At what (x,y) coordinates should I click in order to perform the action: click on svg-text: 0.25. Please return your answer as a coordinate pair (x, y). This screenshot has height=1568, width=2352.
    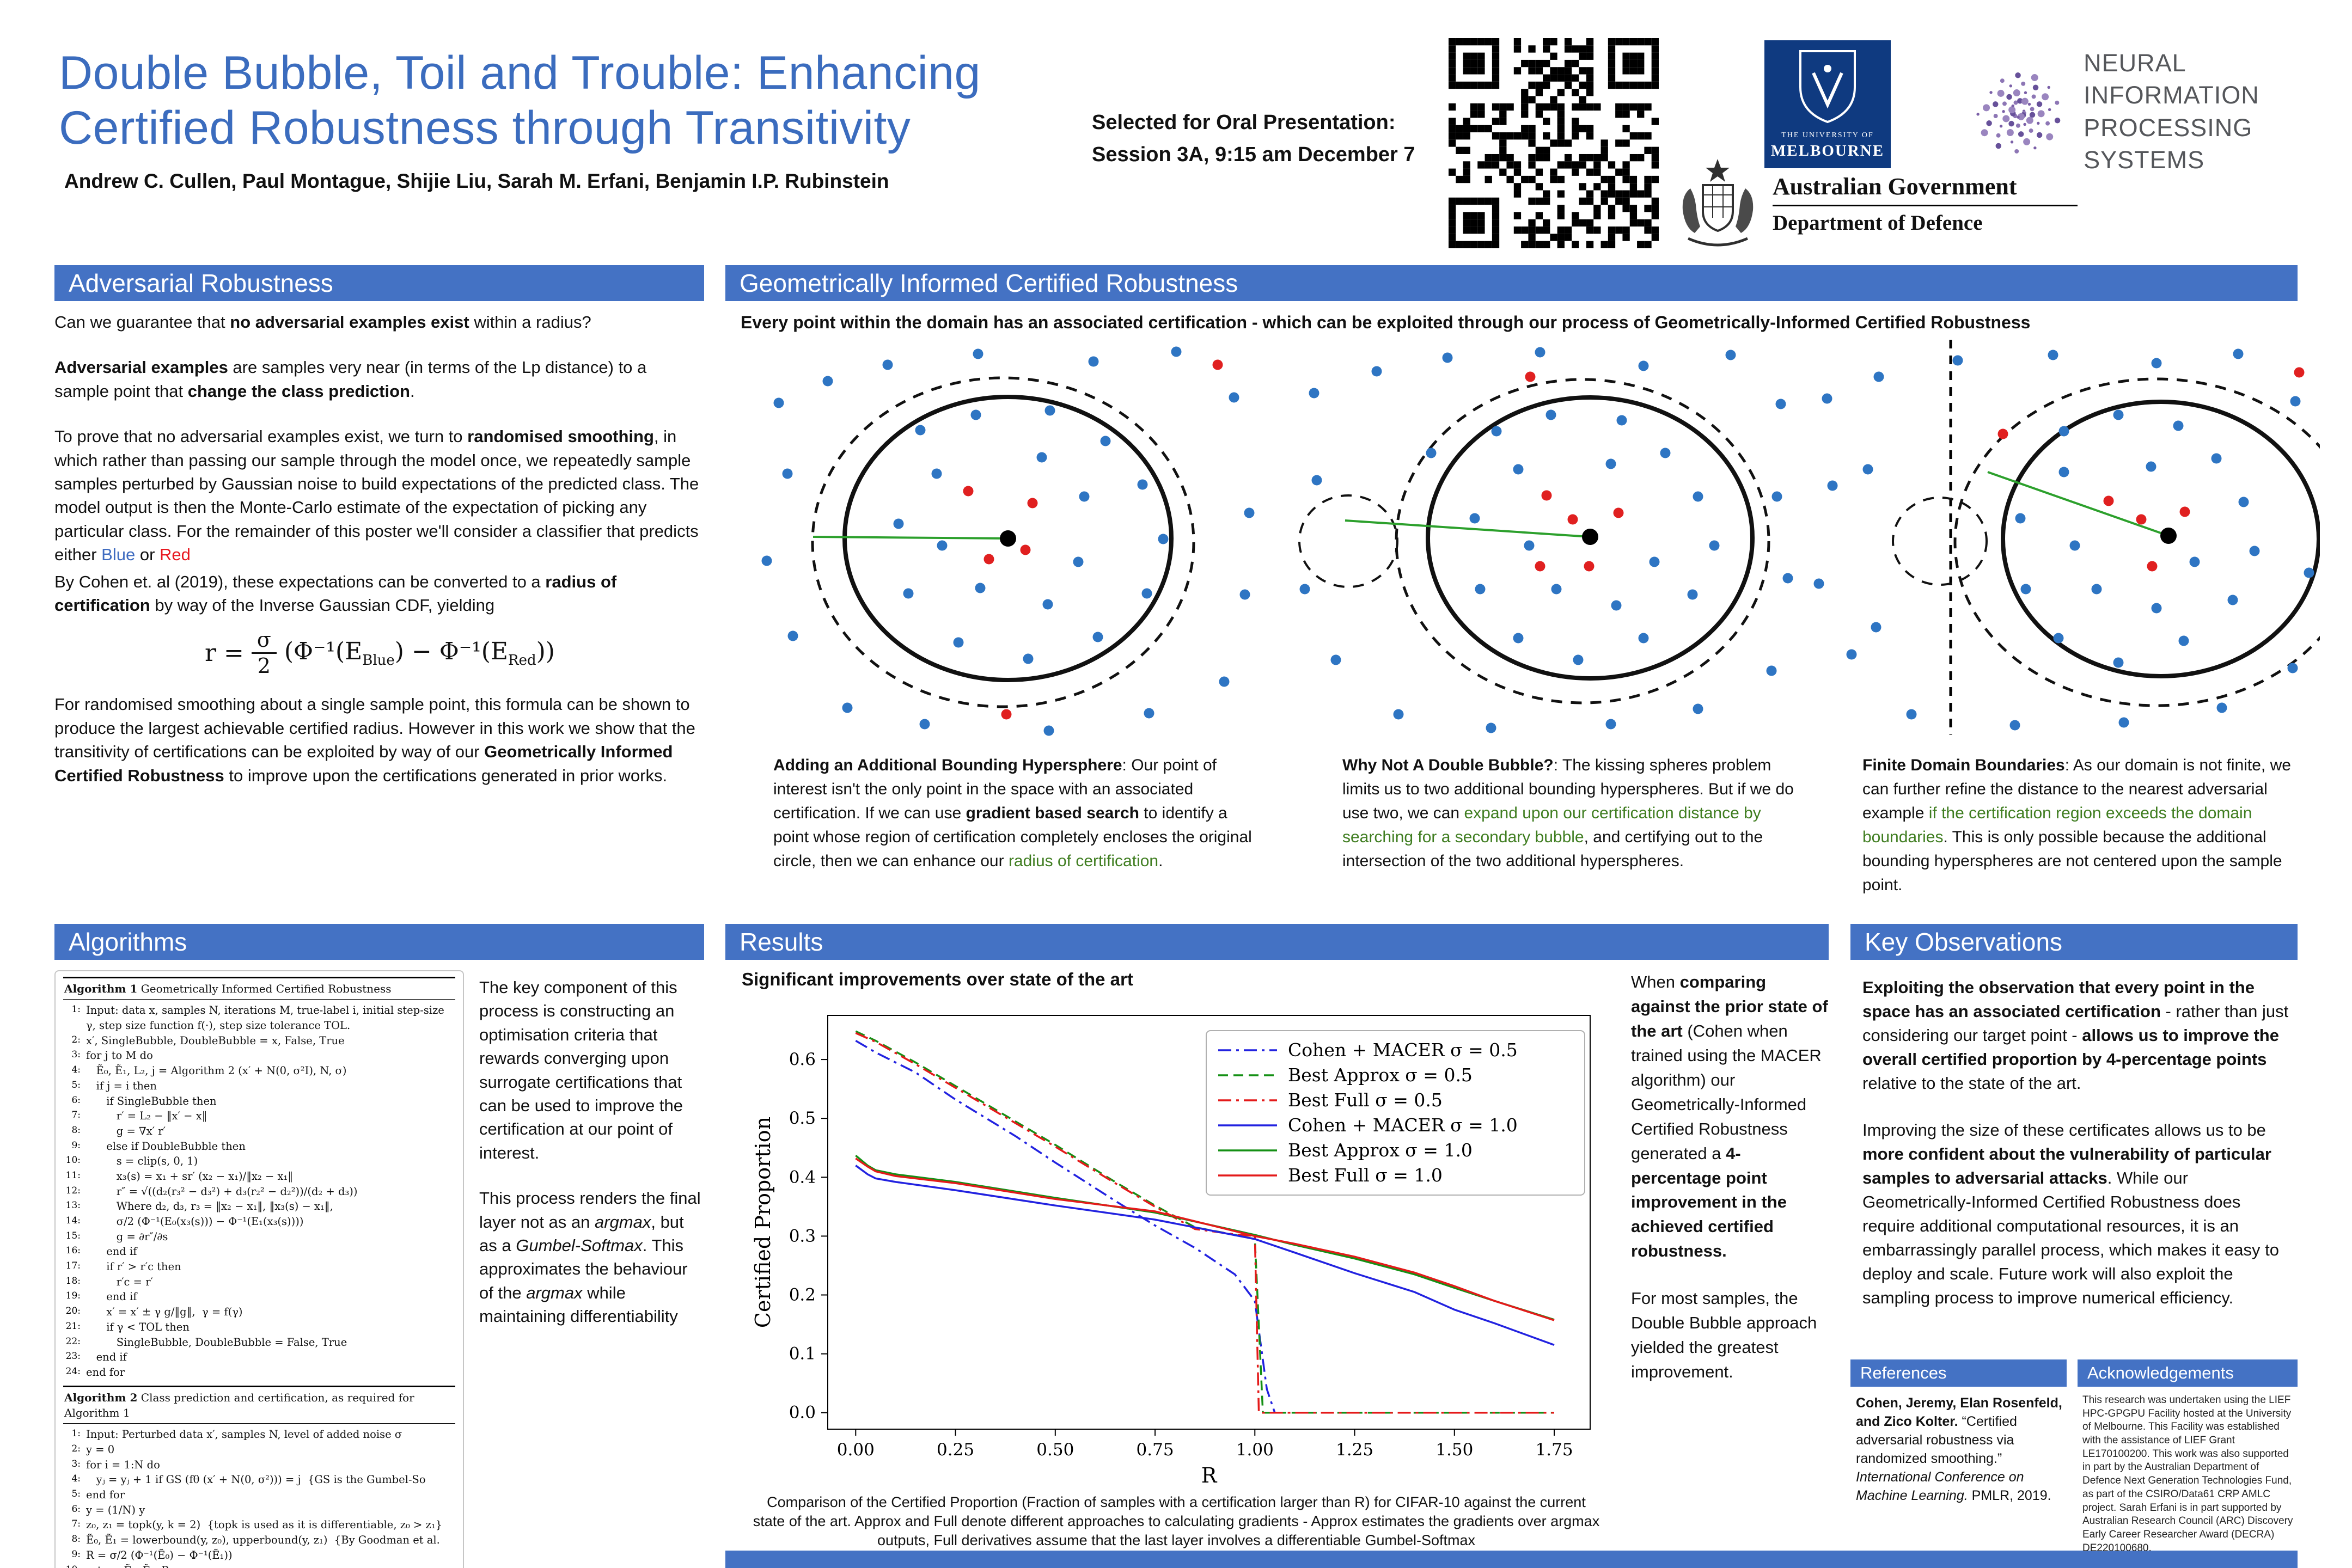
    Looking at the image, I should click on (955, 1450).